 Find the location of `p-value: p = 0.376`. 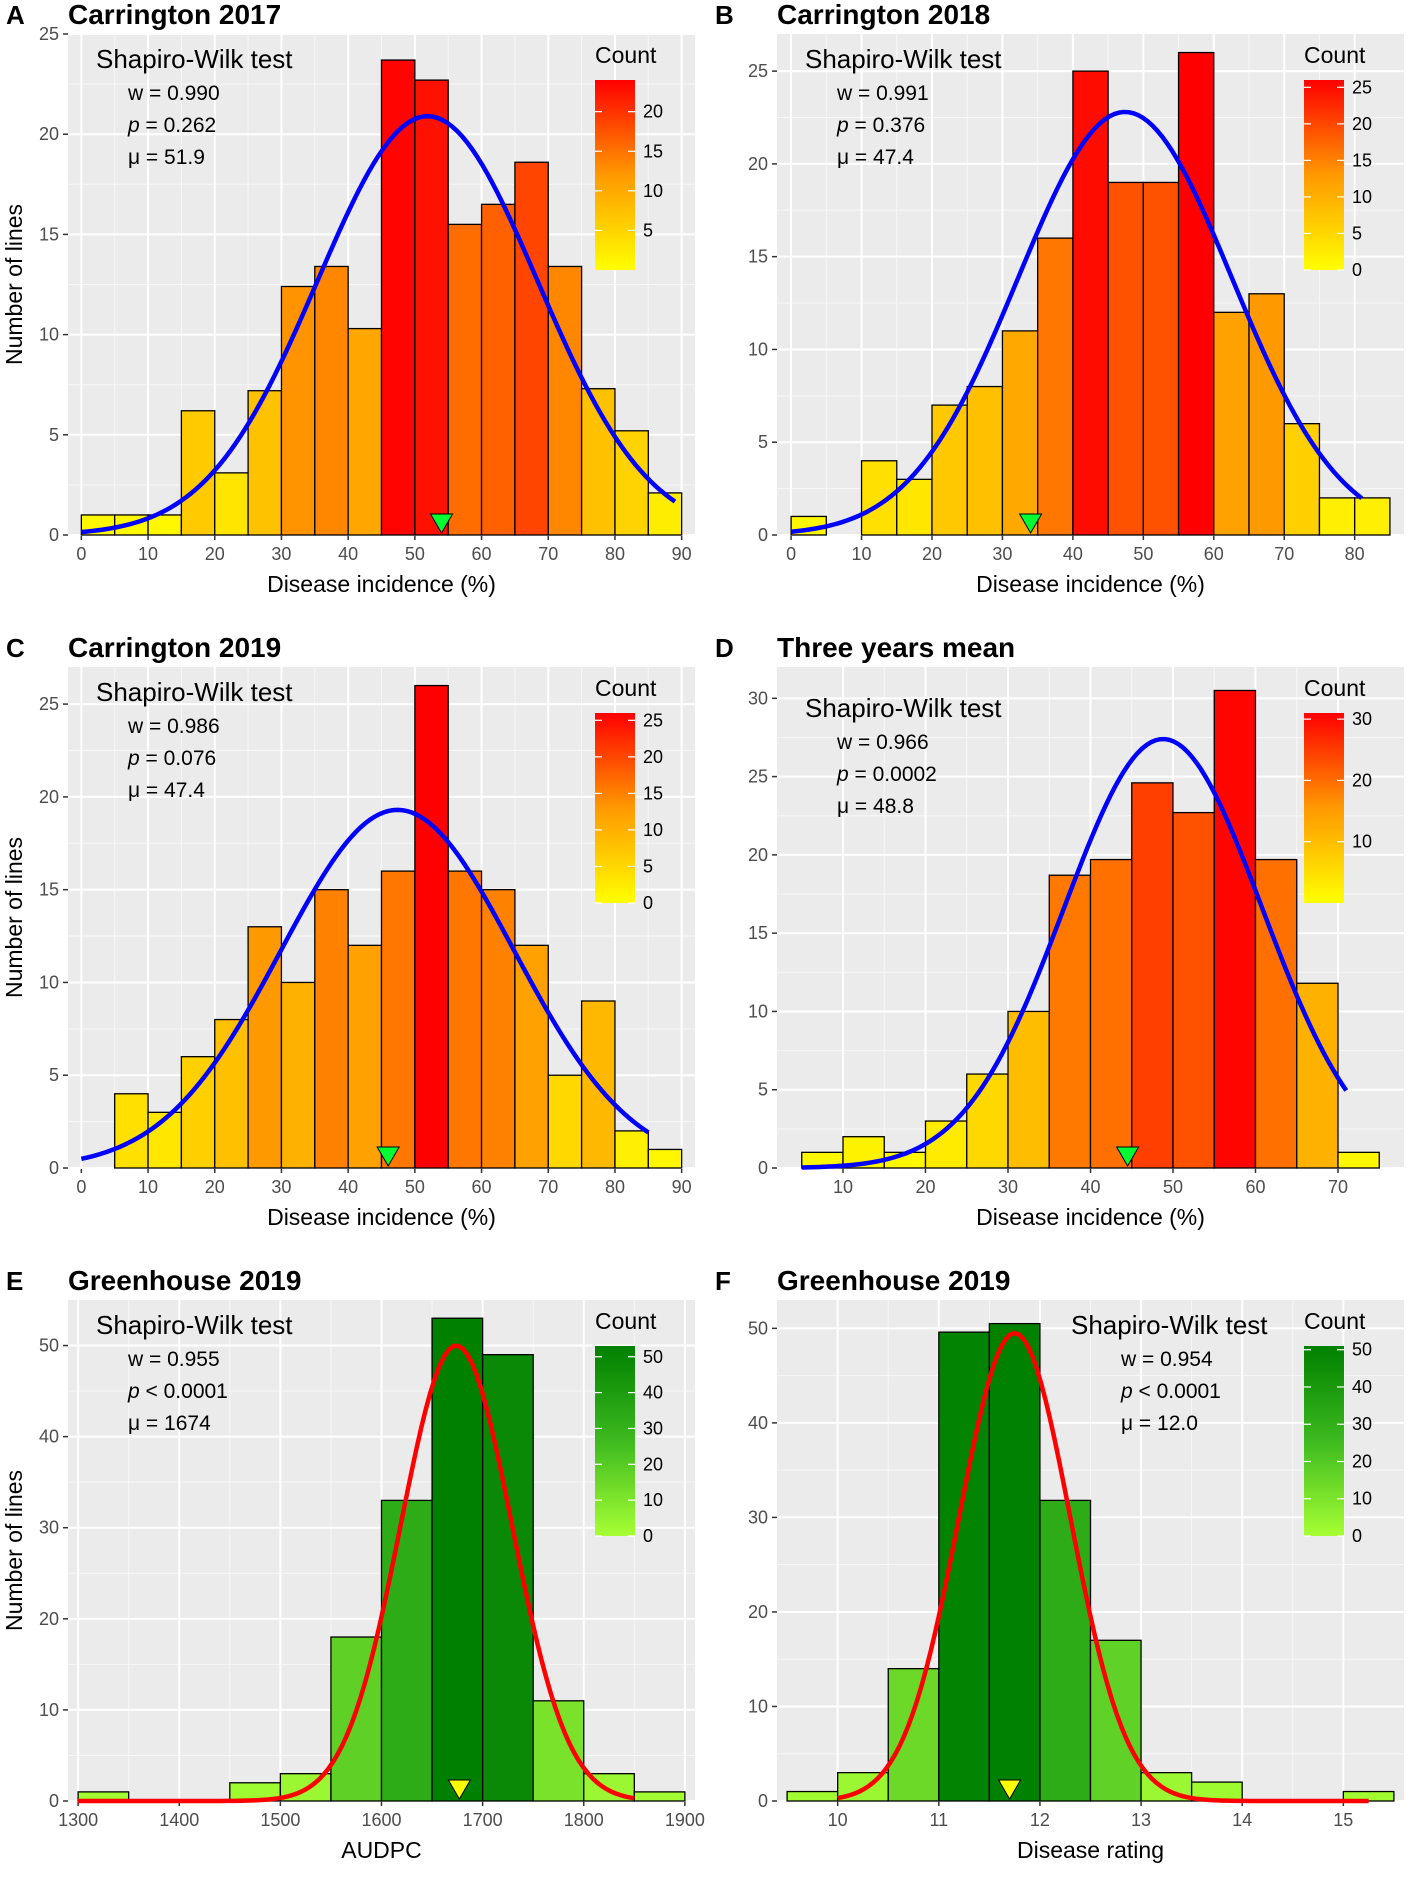

p-value: p = 0.376 is located at coordinates (880, 125).